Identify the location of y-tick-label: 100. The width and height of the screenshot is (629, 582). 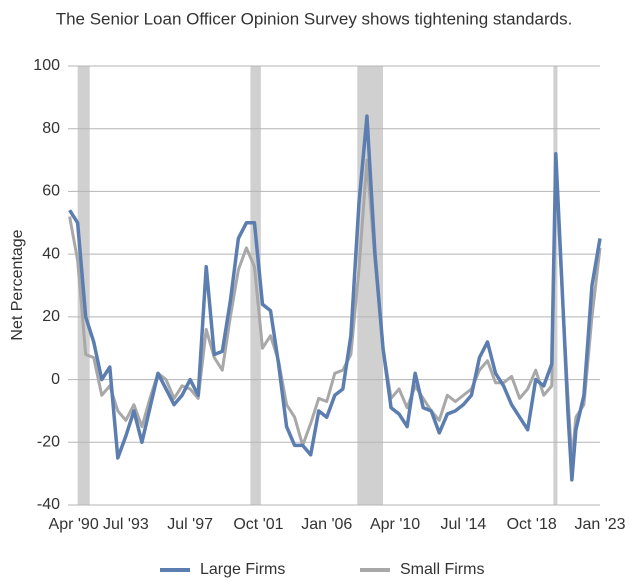
(46, 65).